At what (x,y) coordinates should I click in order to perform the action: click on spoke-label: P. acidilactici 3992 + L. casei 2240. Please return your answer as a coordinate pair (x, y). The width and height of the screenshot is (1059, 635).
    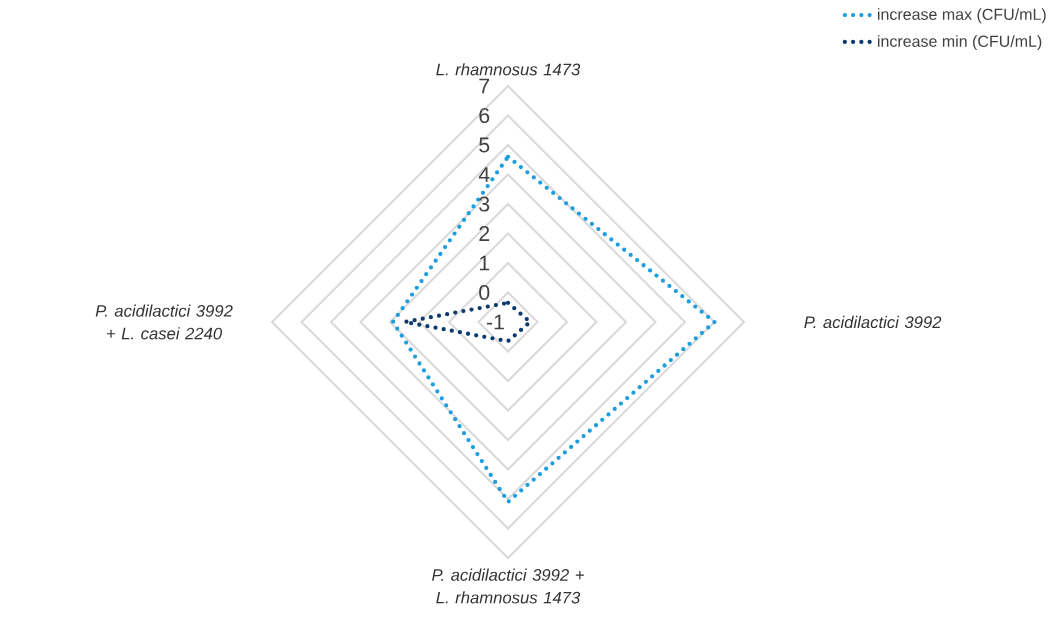
    Looking at the image, I should click on (164, 322).